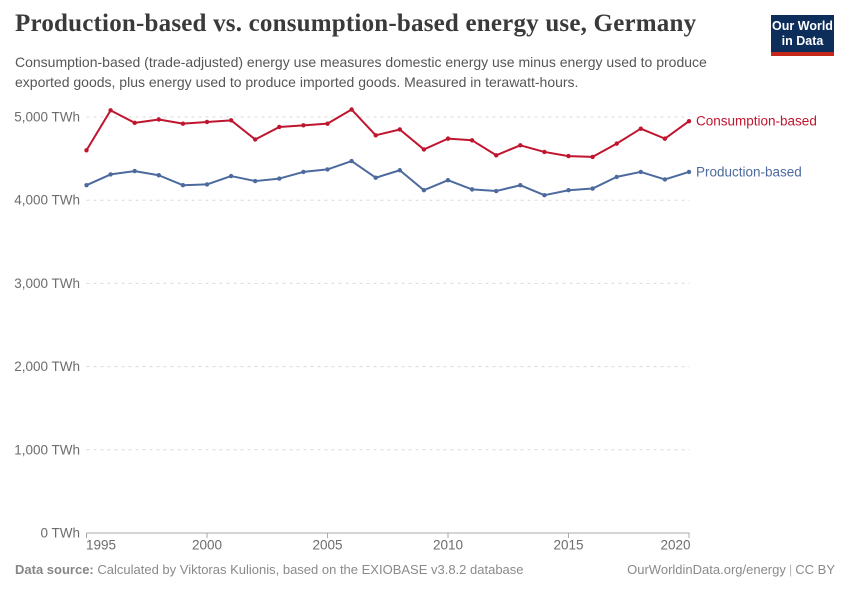 This screenshot has width=850, height=600. Describe the element at coordinates (706, 569) in the screenshot. I see `footer-site-url: OurWorldinData.org/energy` at that location.